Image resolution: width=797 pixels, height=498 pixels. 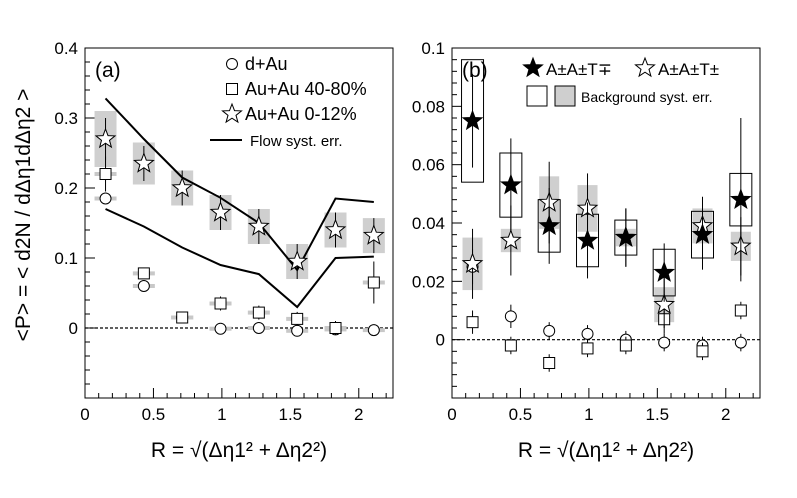 I want to click on legend-label: A±A±T±, so click(x=688, y=69).